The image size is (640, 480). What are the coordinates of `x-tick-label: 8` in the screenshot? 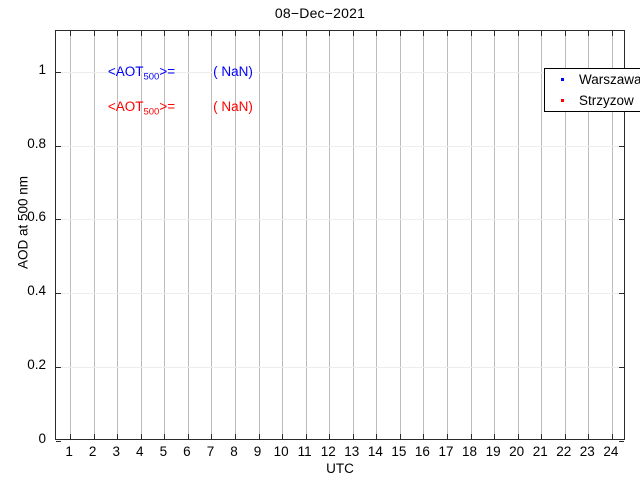 It's located at (234, 451).